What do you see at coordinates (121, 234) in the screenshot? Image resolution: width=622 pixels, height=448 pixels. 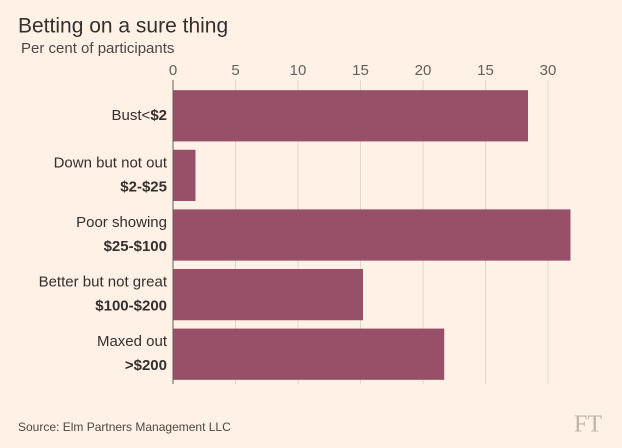 I see `y-tick-label: Poor showing $25-$100` at bounding box center [121, 234].